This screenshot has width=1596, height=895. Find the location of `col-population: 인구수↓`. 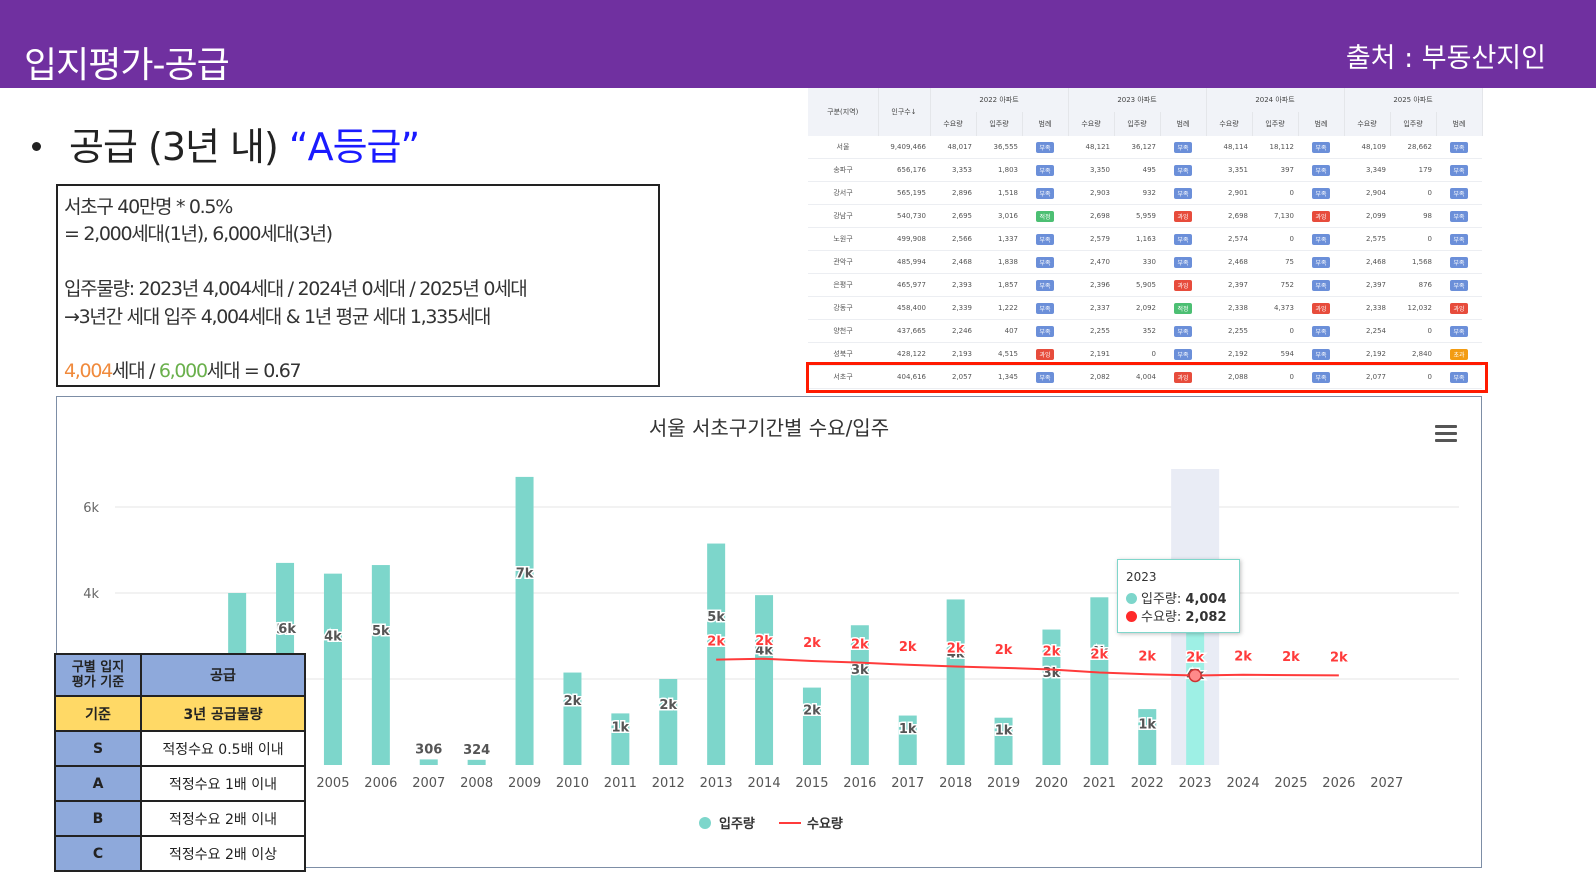

col-population: 인구수↓ is located at coordinates (904, 112).